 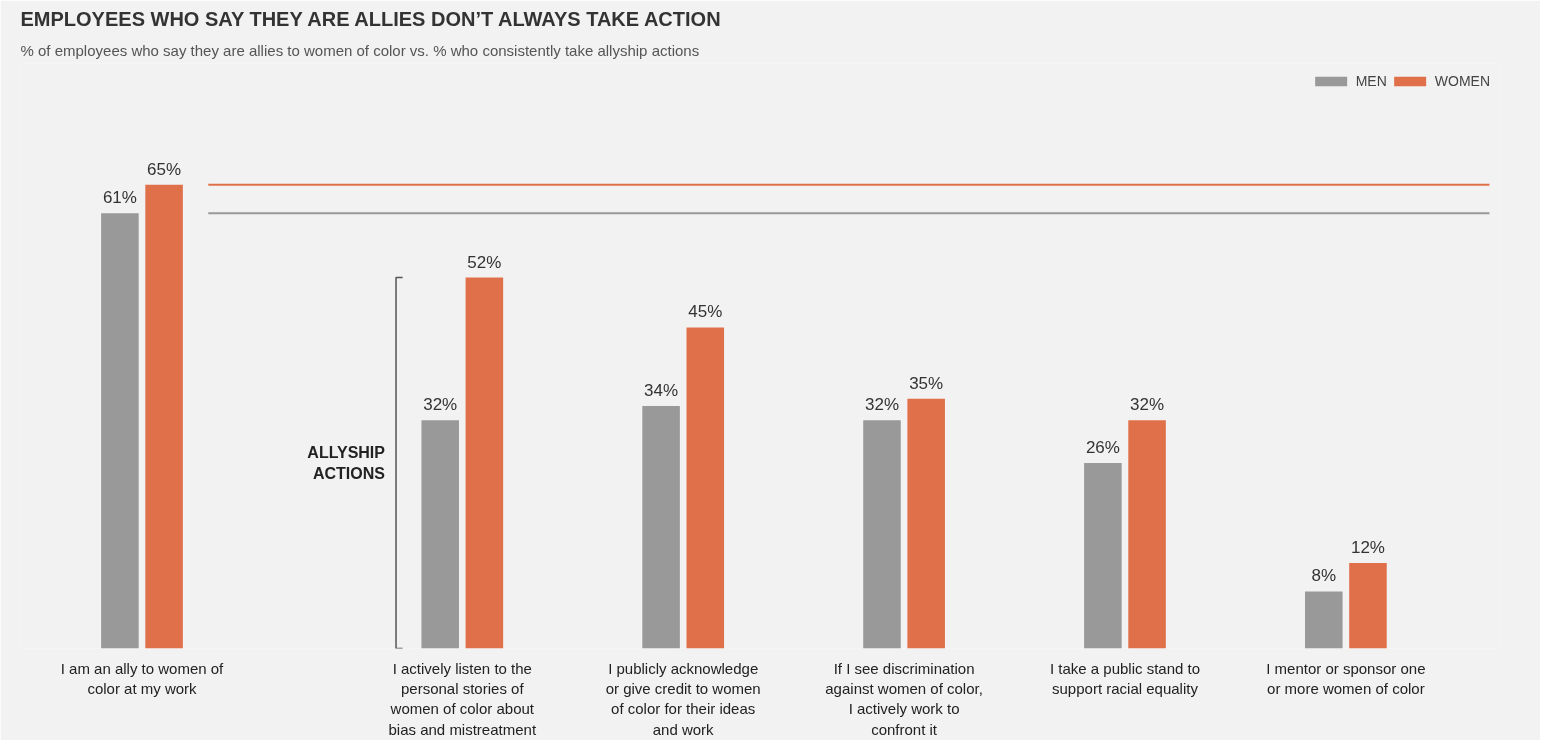 I want to click on data-label: 34%, so click(x=661, y=390).